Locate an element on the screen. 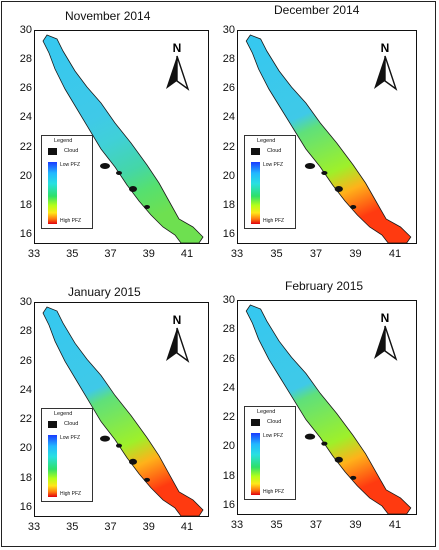  panel-title: February 2015 is located at coordinates (324, 286).